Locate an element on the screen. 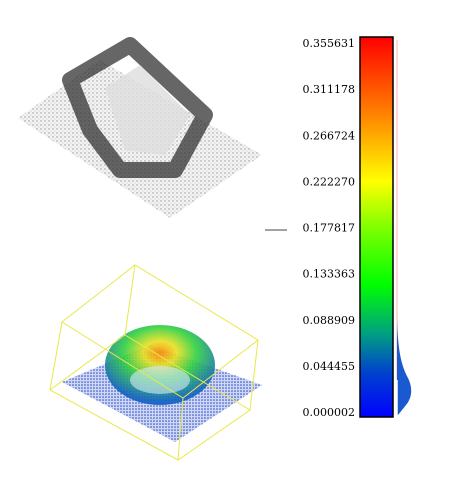 This screenshot has width=473, height=480. scale-label: 0.000002 is located at coordinates (329, 412).